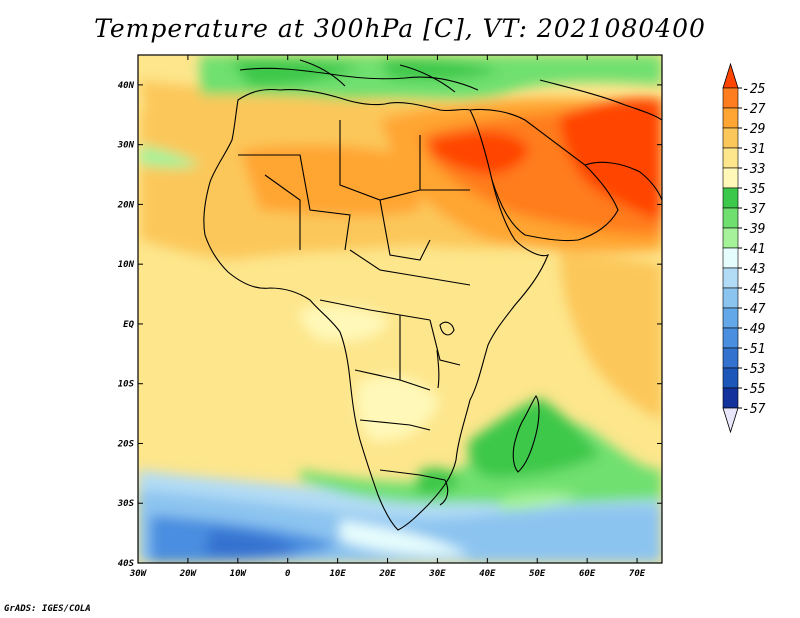 The image size is (800, 618). I want to click on colorbar-label: -53, so click(753, 369).